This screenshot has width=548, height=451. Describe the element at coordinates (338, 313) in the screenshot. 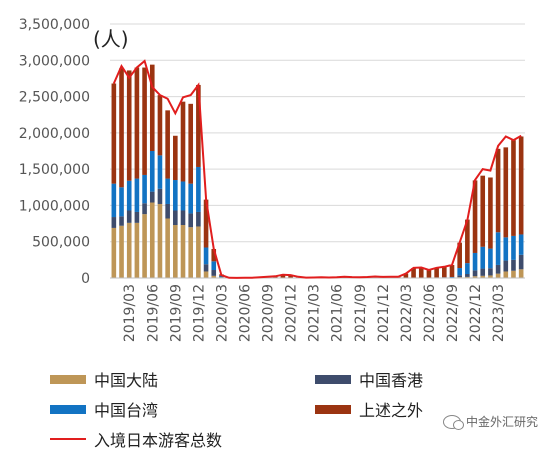

I see `x-tick-label: 2021/06` at that location.